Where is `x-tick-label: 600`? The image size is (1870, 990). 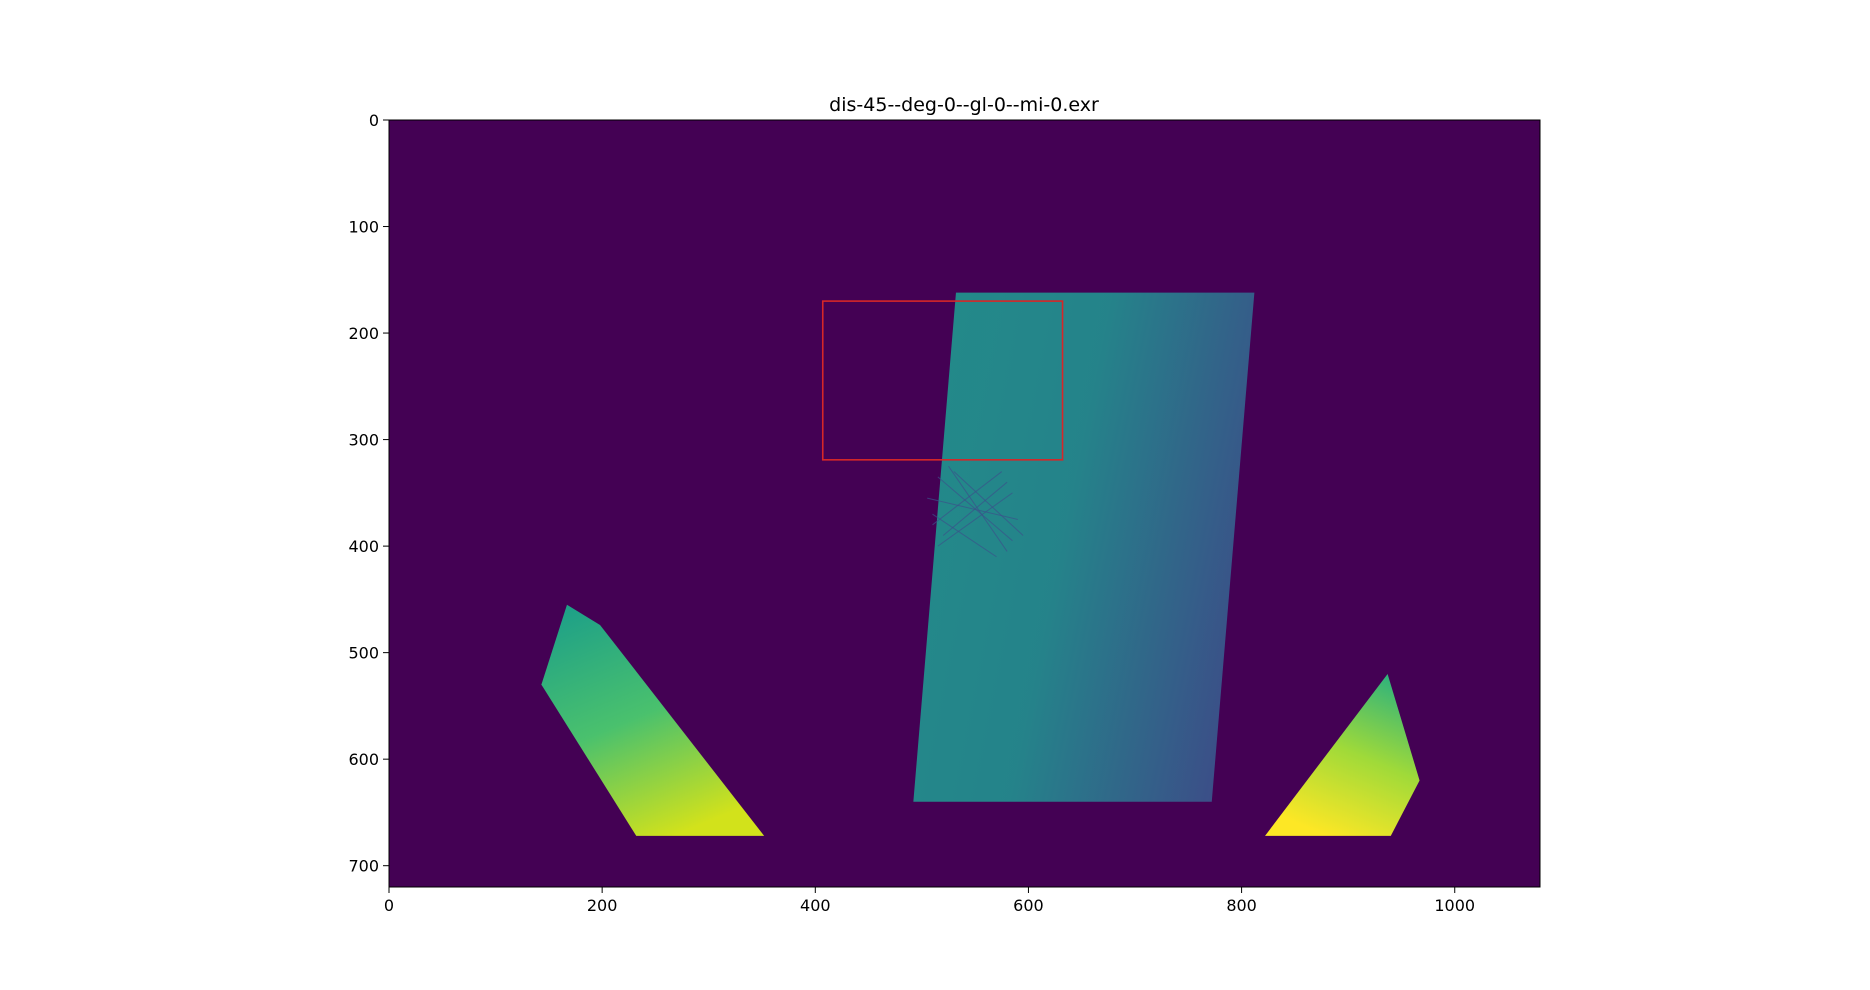
x-tick-label: 600 is located at coordinates (1028, 905).